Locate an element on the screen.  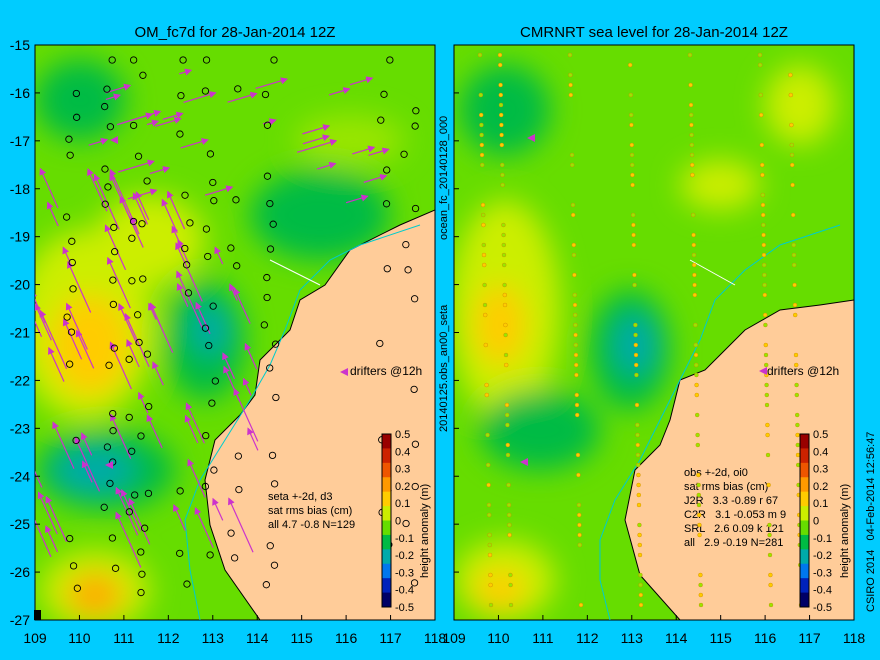
colorbar-tick-label: -0.4 is located at coordinates (822, 591).